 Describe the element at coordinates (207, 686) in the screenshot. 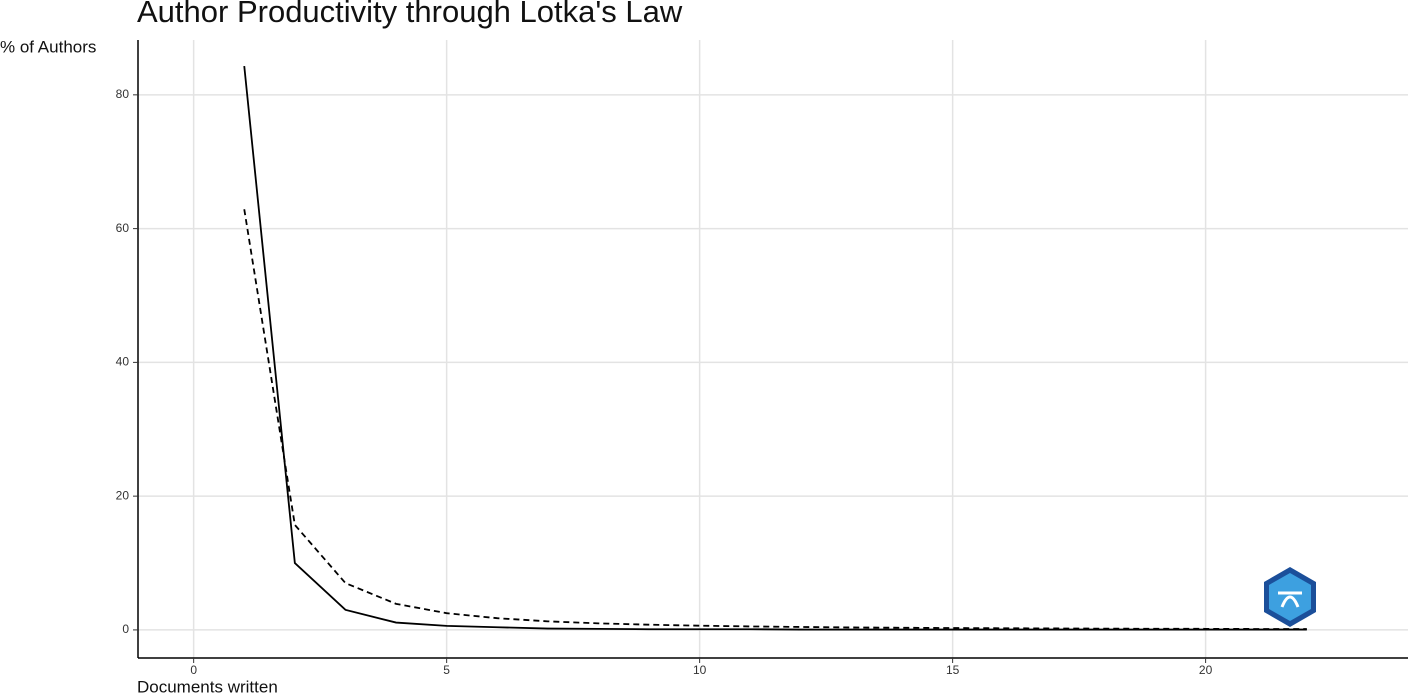

I see `x-axis-label: Documents written` at that location.